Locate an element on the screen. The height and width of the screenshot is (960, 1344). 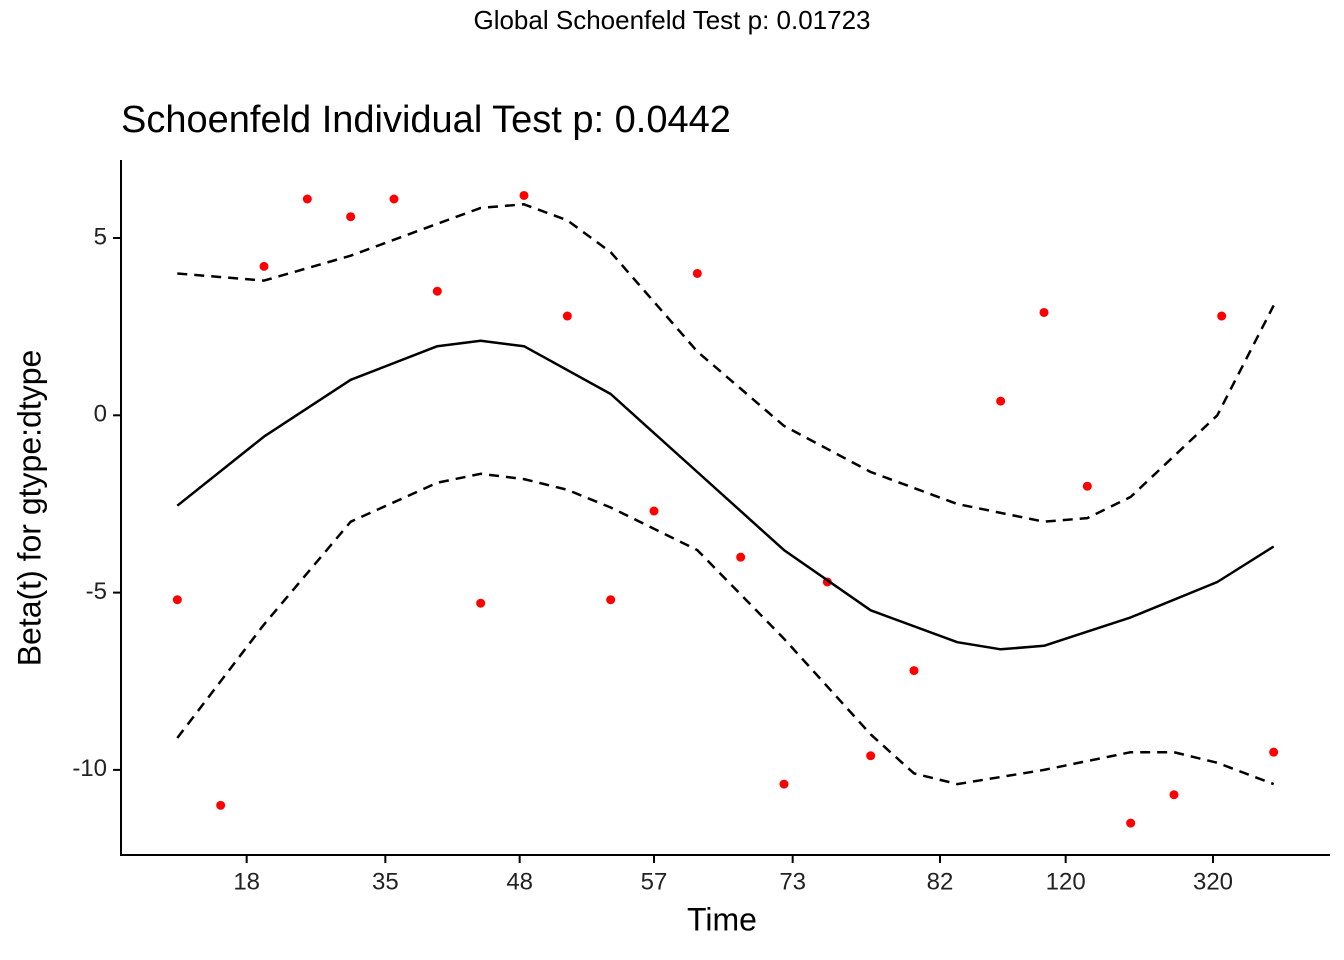
x-tick-label: 48 is located at coordinates (519, 881).